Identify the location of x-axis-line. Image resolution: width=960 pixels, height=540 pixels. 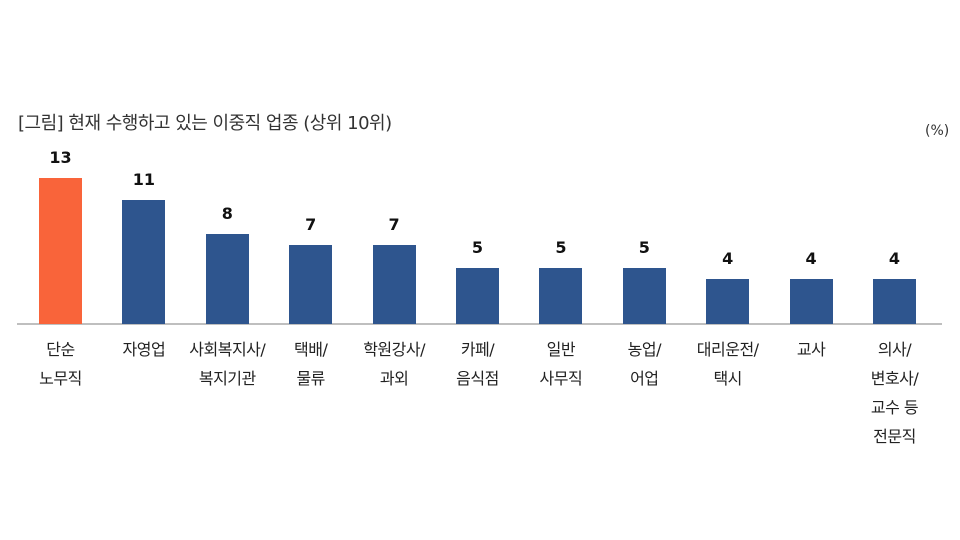
(479, 324).